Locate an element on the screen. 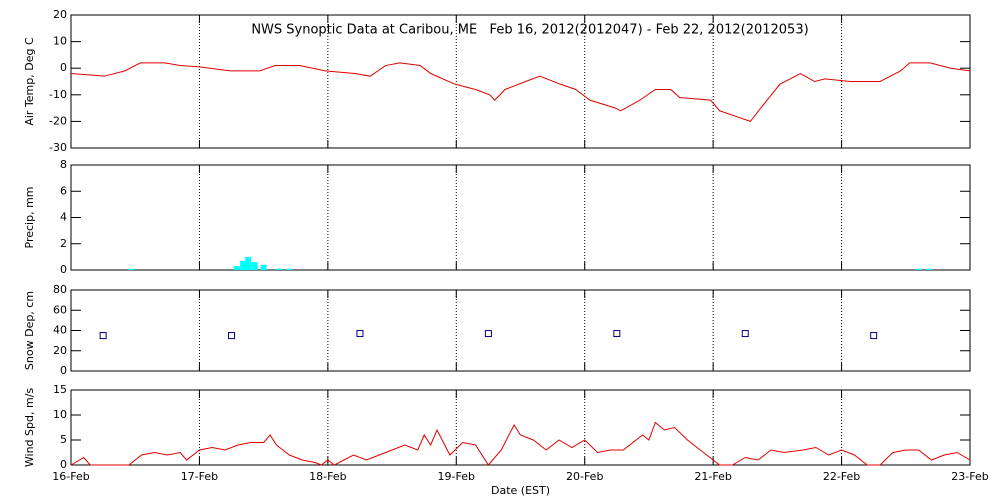 This screenshot has width=1000, height=504. x-tick-label: 16-Feb is located at coordinates (70, 476).